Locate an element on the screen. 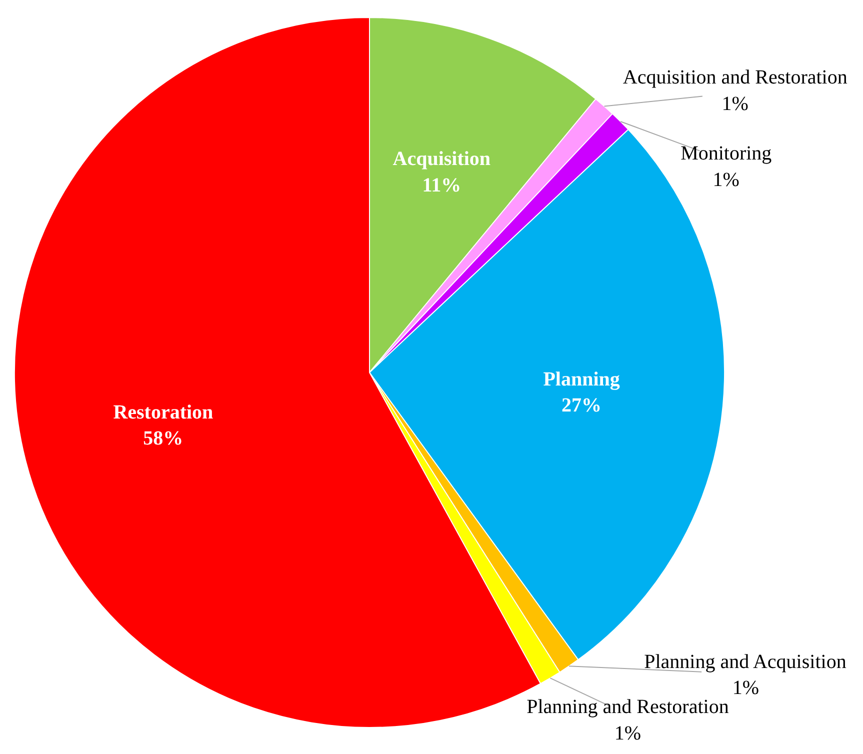 This screenshot has height=754, width=863. data-label: 11% is located at coordinates (442, 185).